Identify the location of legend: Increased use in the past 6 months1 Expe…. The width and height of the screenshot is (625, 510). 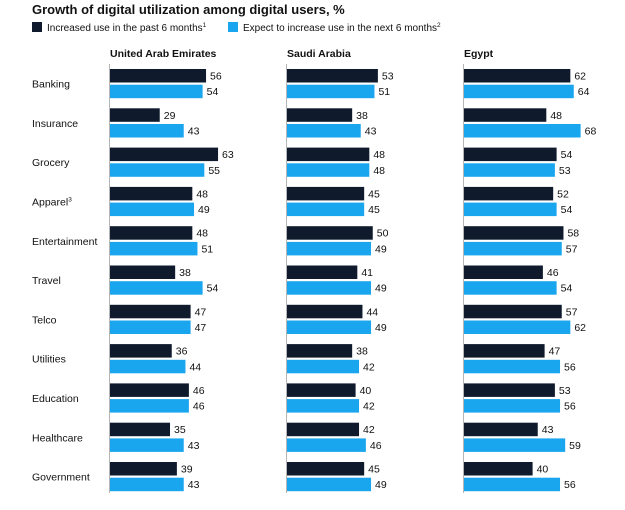
(236, 28).